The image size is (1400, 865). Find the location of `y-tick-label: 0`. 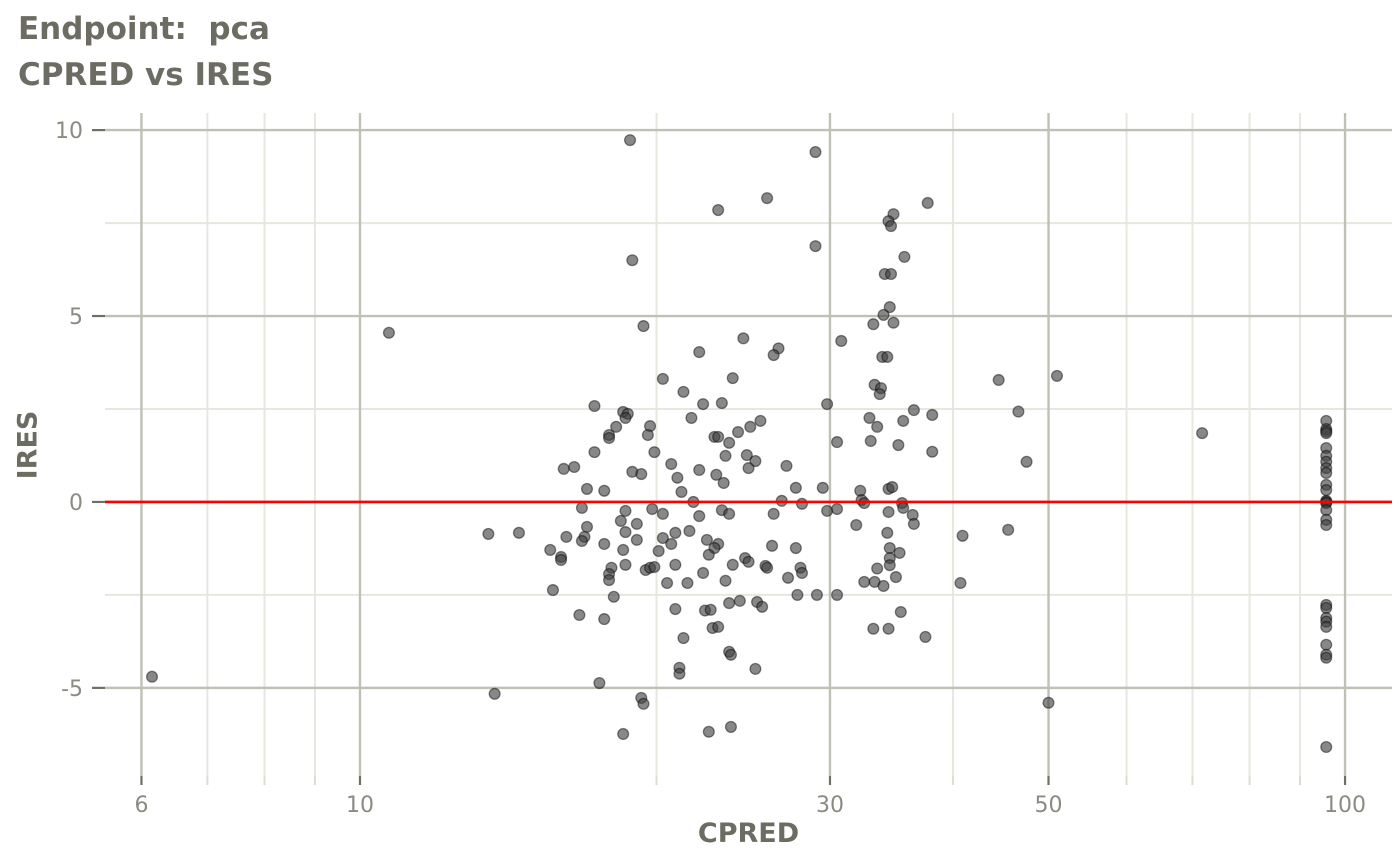

y-tick-label: 0 is located at coordinates (76, 503).